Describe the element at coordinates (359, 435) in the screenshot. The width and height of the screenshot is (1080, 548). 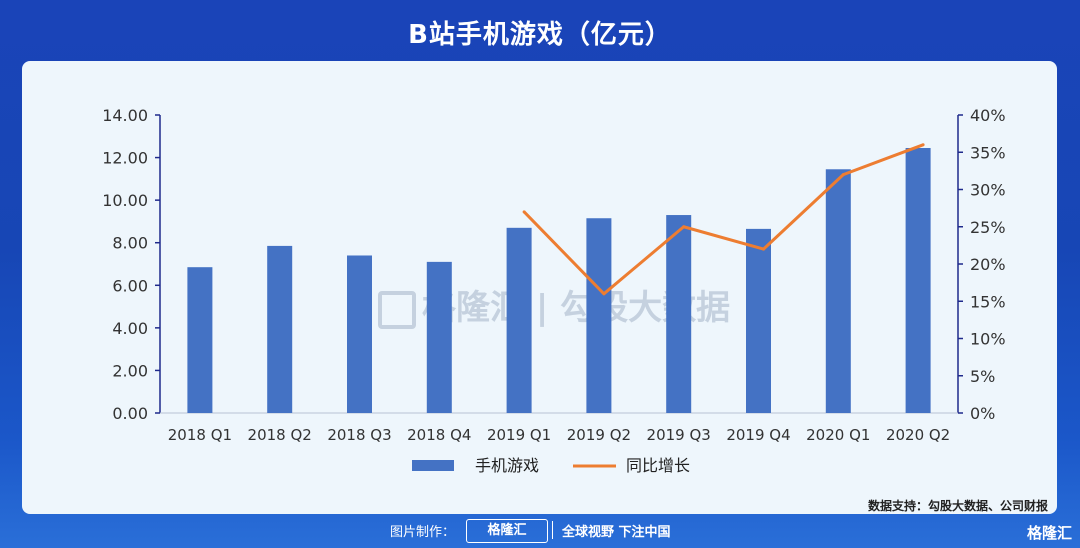
I see `x-tick-label: 2018 Q3` at that location.